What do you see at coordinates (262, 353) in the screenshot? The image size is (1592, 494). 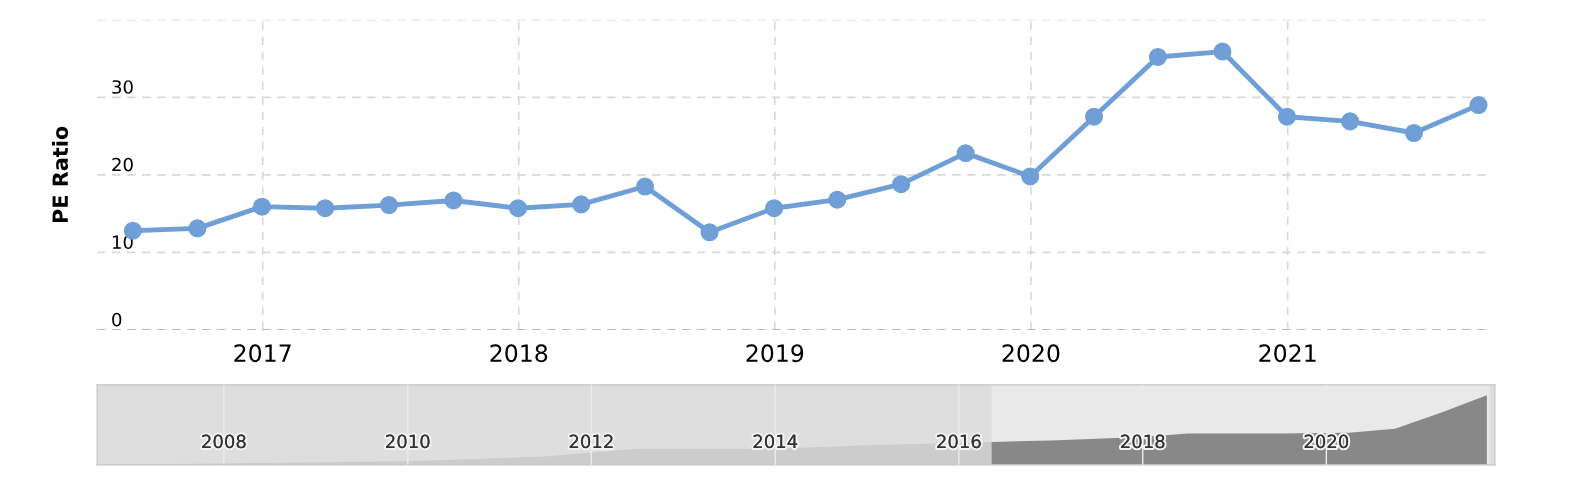 I see `x-tick-label: 2017` at bounding box center [262, 353].